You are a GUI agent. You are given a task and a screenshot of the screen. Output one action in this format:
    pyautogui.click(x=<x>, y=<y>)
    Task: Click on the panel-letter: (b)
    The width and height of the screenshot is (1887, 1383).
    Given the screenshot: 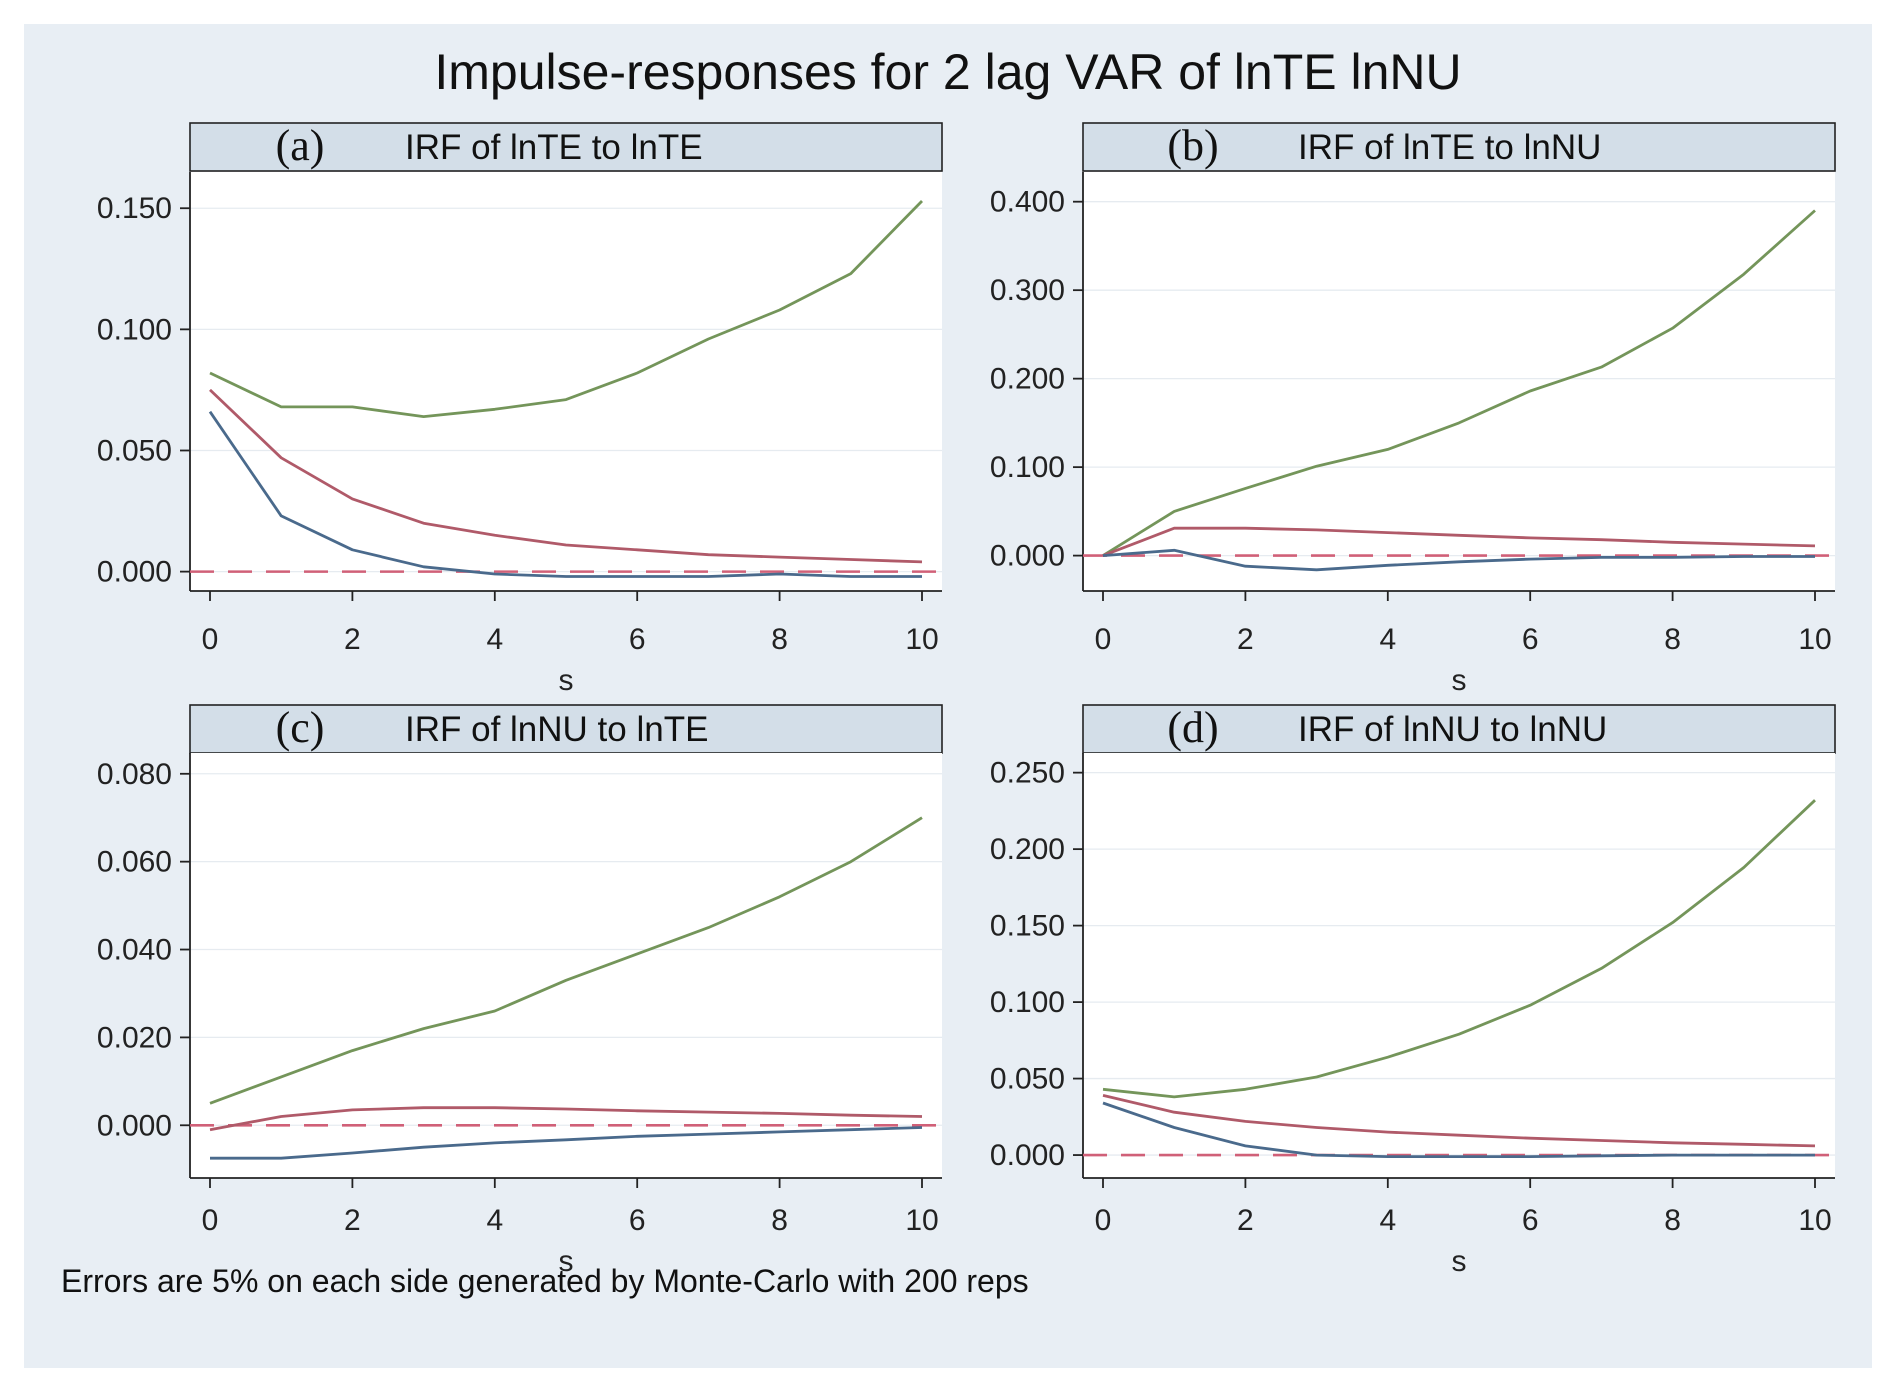 What is the action you would take?
    pyautogui.click(x=1192, y=145)
    